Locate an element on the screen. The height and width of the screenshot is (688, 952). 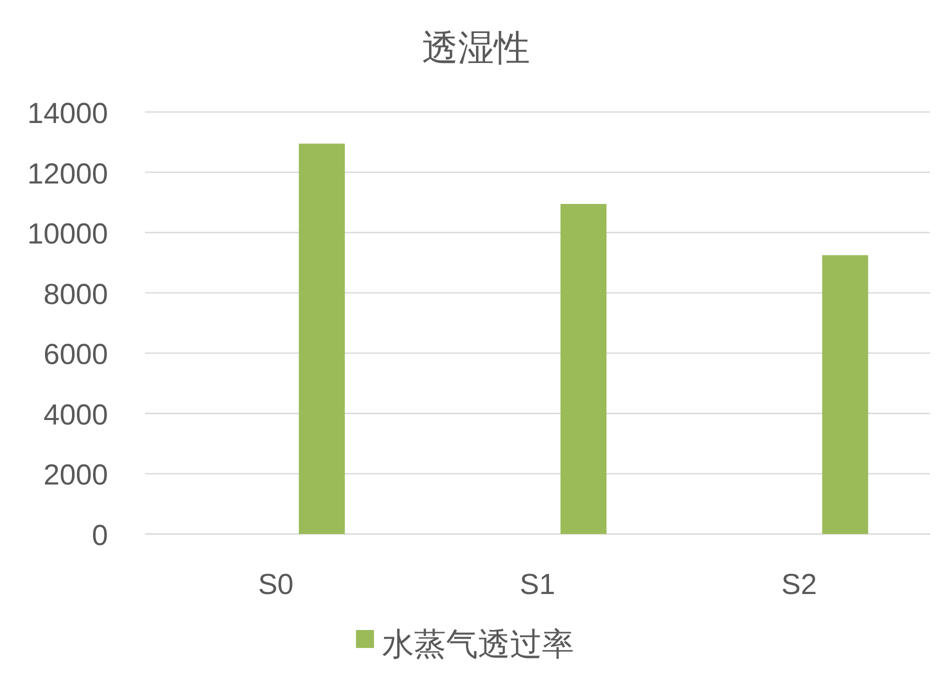
y-tick-label: 2000 is located at coordinates (75, 476).